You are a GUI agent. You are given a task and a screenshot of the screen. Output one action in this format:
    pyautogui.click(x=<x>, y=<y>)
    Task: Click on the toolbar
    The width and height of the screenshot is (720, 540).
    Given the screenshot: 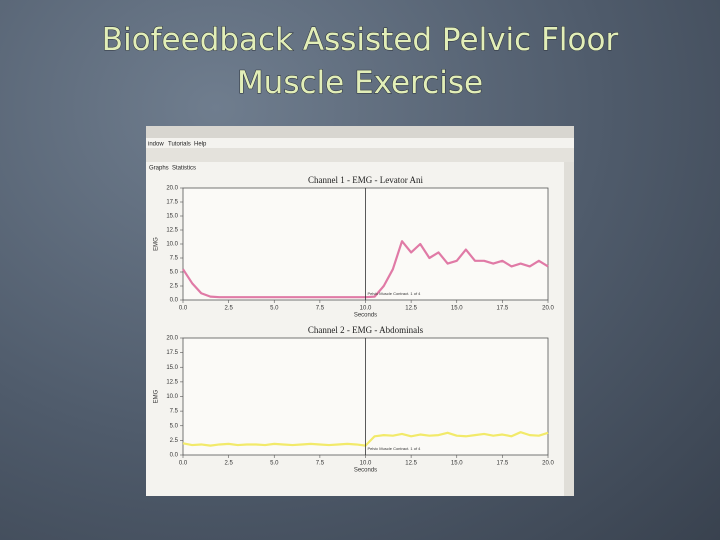 What is the action you would take?
    pyautogui.click(x=360, y=155)
    